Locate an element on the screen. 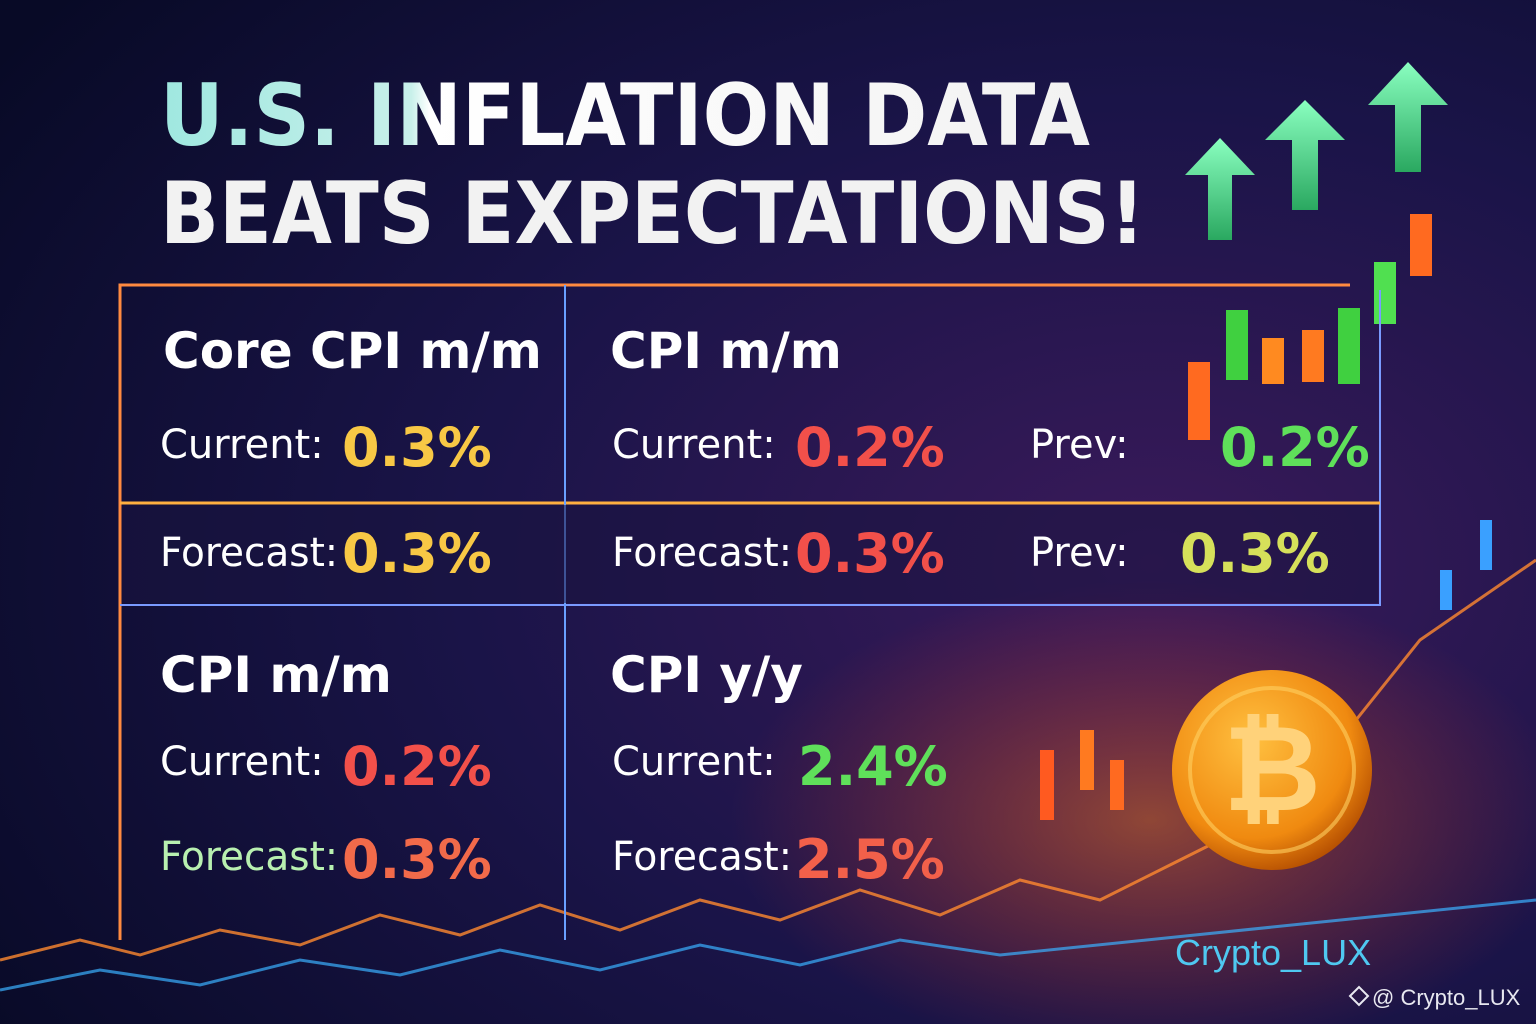 This screenshot has height=1024, width=1536. panel-heading: Core CPI m/m is located at coordinates (352, 351).